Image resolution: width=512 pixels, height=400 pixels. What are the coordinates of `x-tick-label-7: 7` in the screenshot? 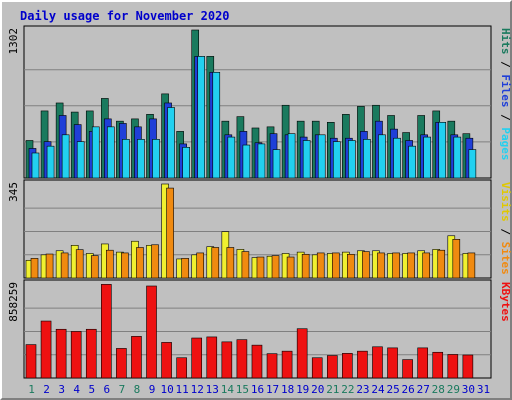 It's located at (122, 389).